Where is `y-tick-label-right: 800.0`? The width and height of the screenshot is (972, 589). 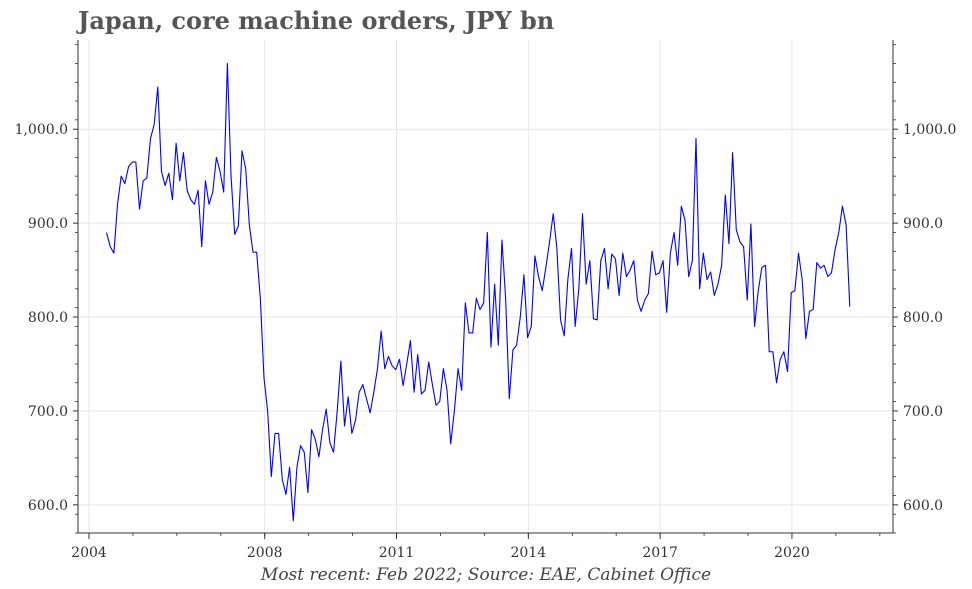
y-tick-label-right: 800.0 is located at coordinates (923, 318).